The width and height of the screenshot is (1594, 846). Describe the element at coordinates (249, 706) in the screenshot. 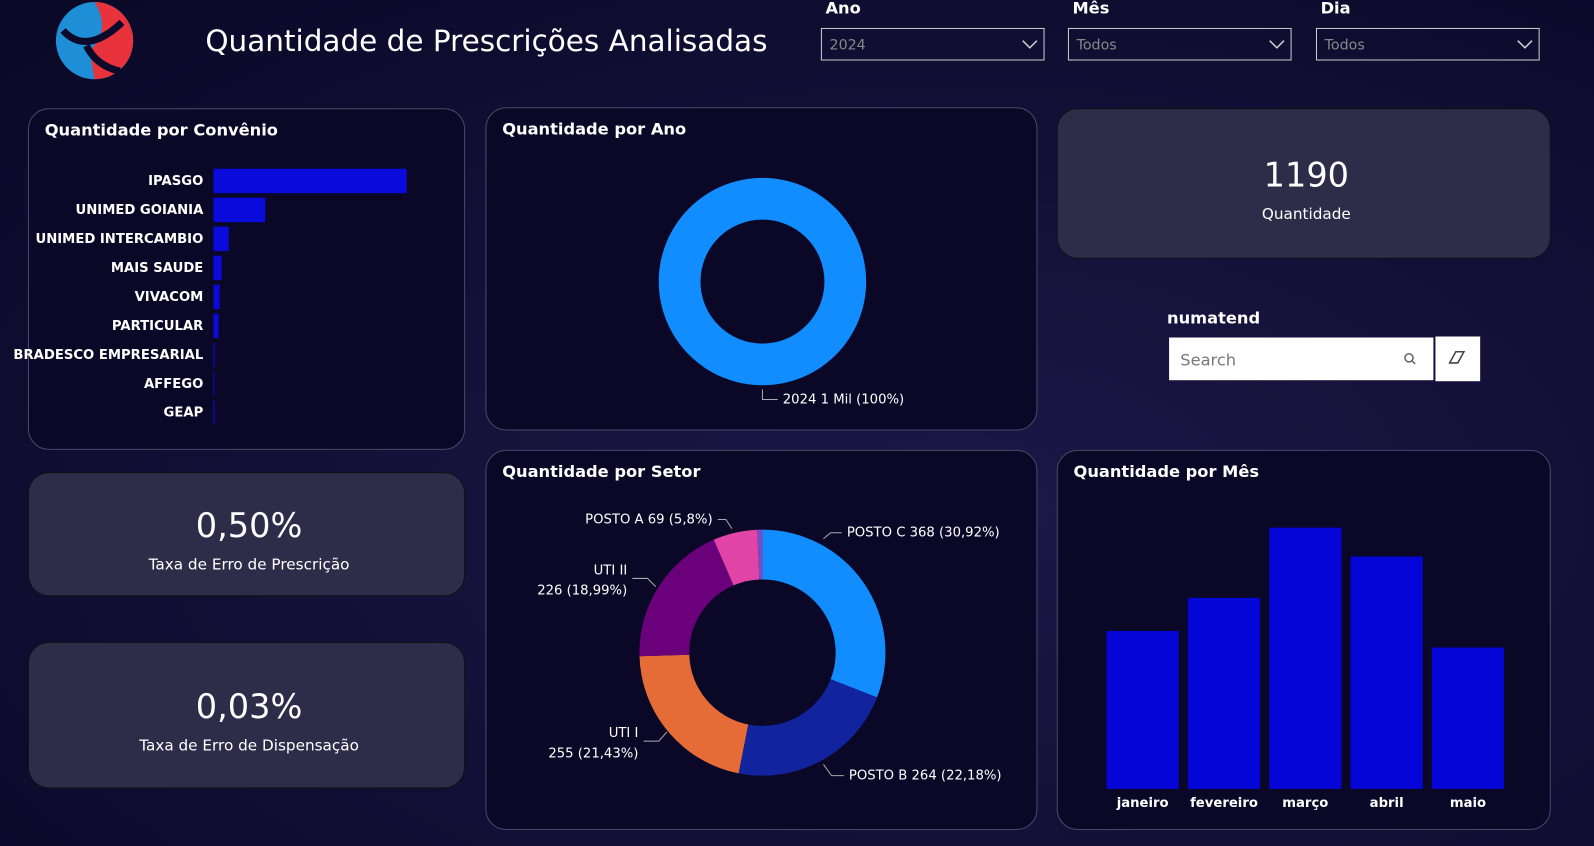

I see `kpi-value: 0,03%` at that location.